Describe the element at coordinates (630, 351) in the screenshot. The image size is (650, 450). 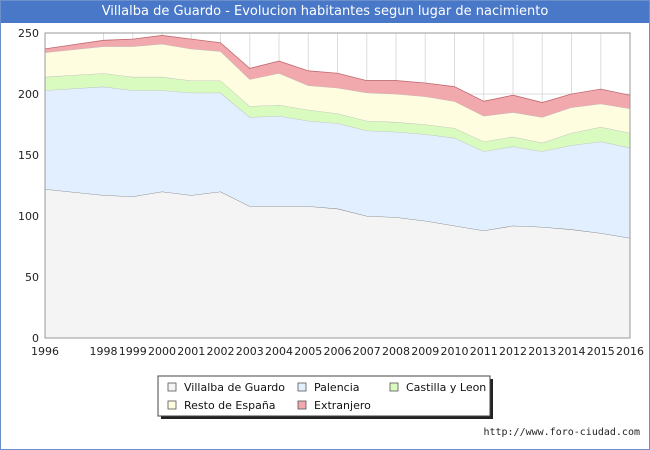
I see `x-tick-label: 2016` at that location.